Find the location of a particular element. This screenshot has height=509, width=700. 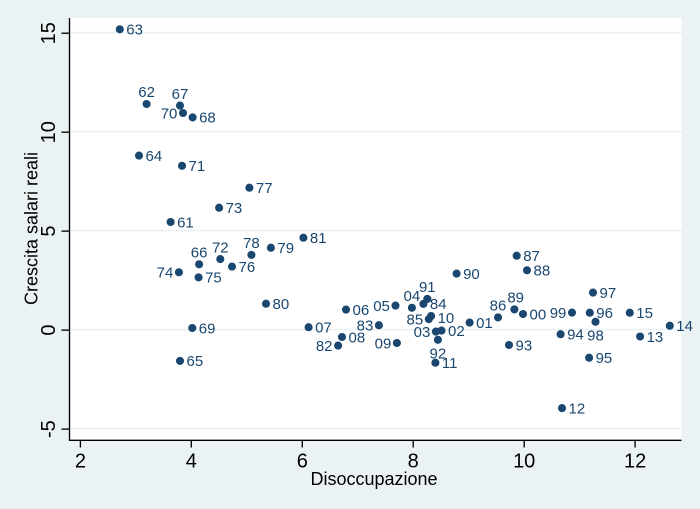

svg-text: 03 is located at coordinates (422, 332).